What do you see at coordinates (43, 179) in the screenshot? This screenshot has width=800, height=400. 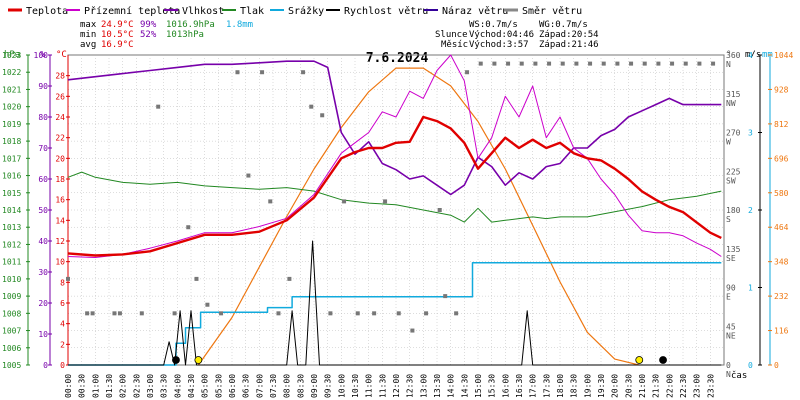 I see `pct-tick-label: 60` at bounding box center [43, 179].